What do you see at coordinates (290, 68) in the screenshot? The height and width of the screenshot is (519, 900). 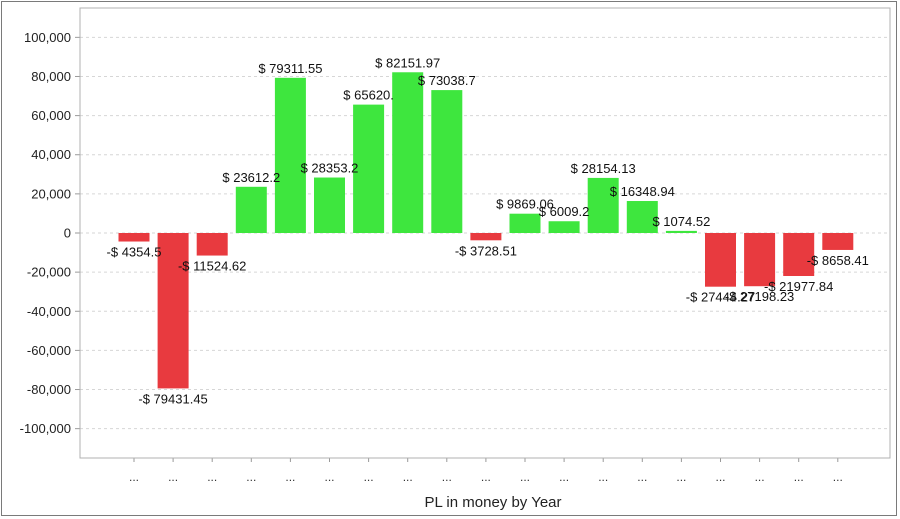 I see `data-label: $ 79311.55` at bounding box center [290, 68].